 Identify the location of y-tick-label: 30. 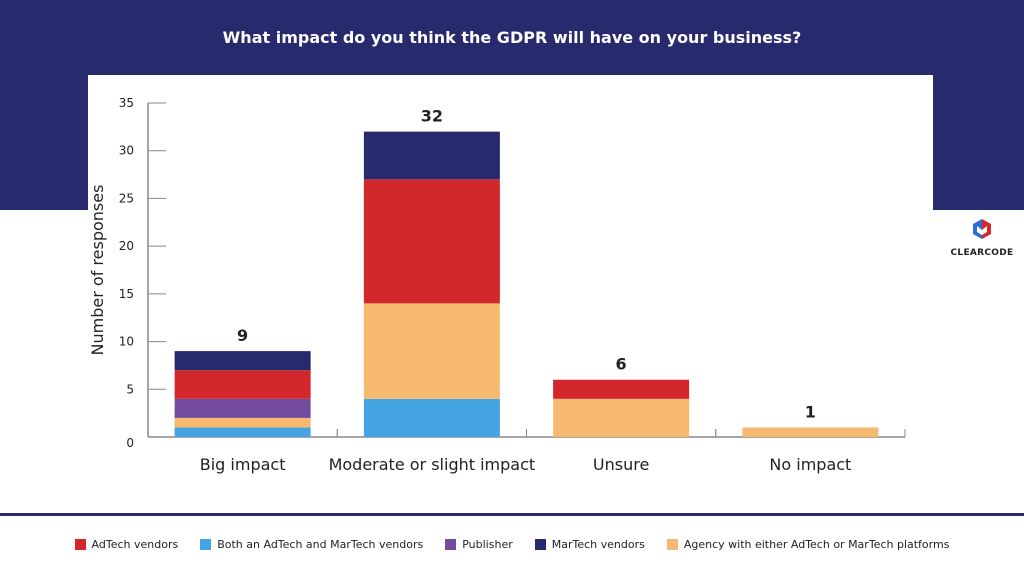
(126, 151).